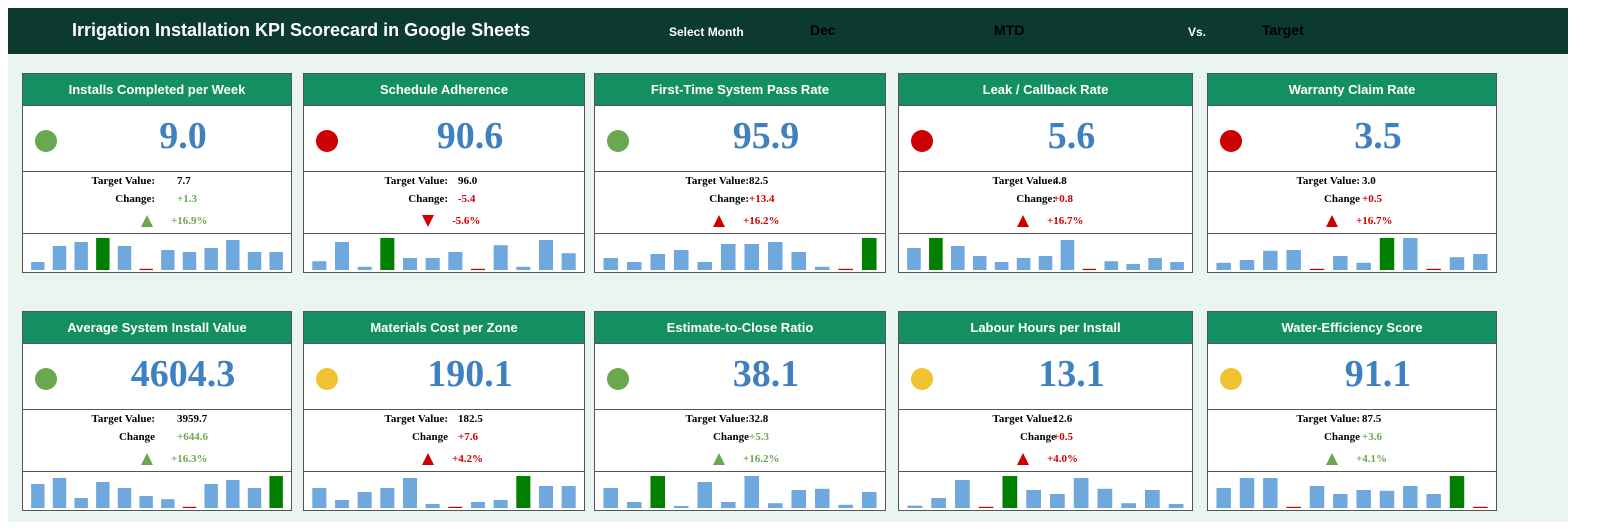 The height and width of the screenshot is (530, 1600). Describe the element at coordinates (1063, 437) in the screenshot. I see `change-value: +0.5` at that location.